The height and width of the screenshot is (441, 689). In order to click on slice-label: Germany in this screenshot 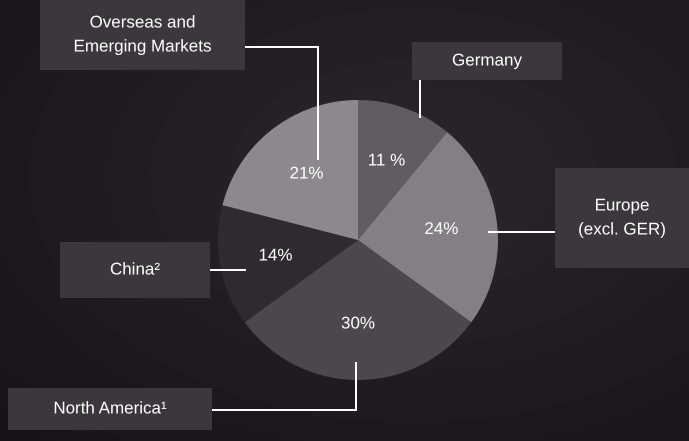, I will do `click(487, 60)`.